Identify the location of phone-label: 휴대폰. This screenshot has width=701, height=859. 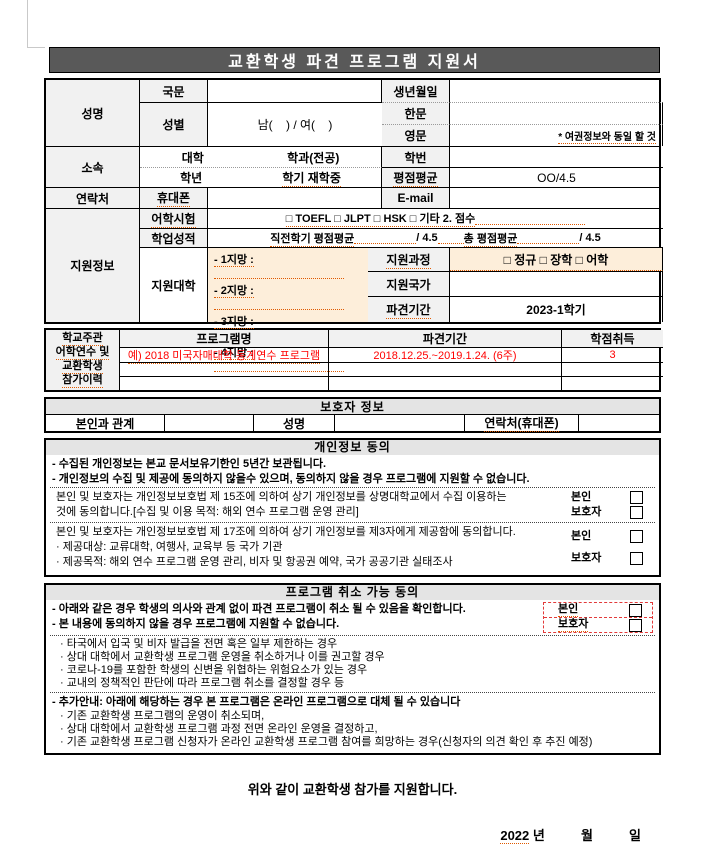
(174, 198).